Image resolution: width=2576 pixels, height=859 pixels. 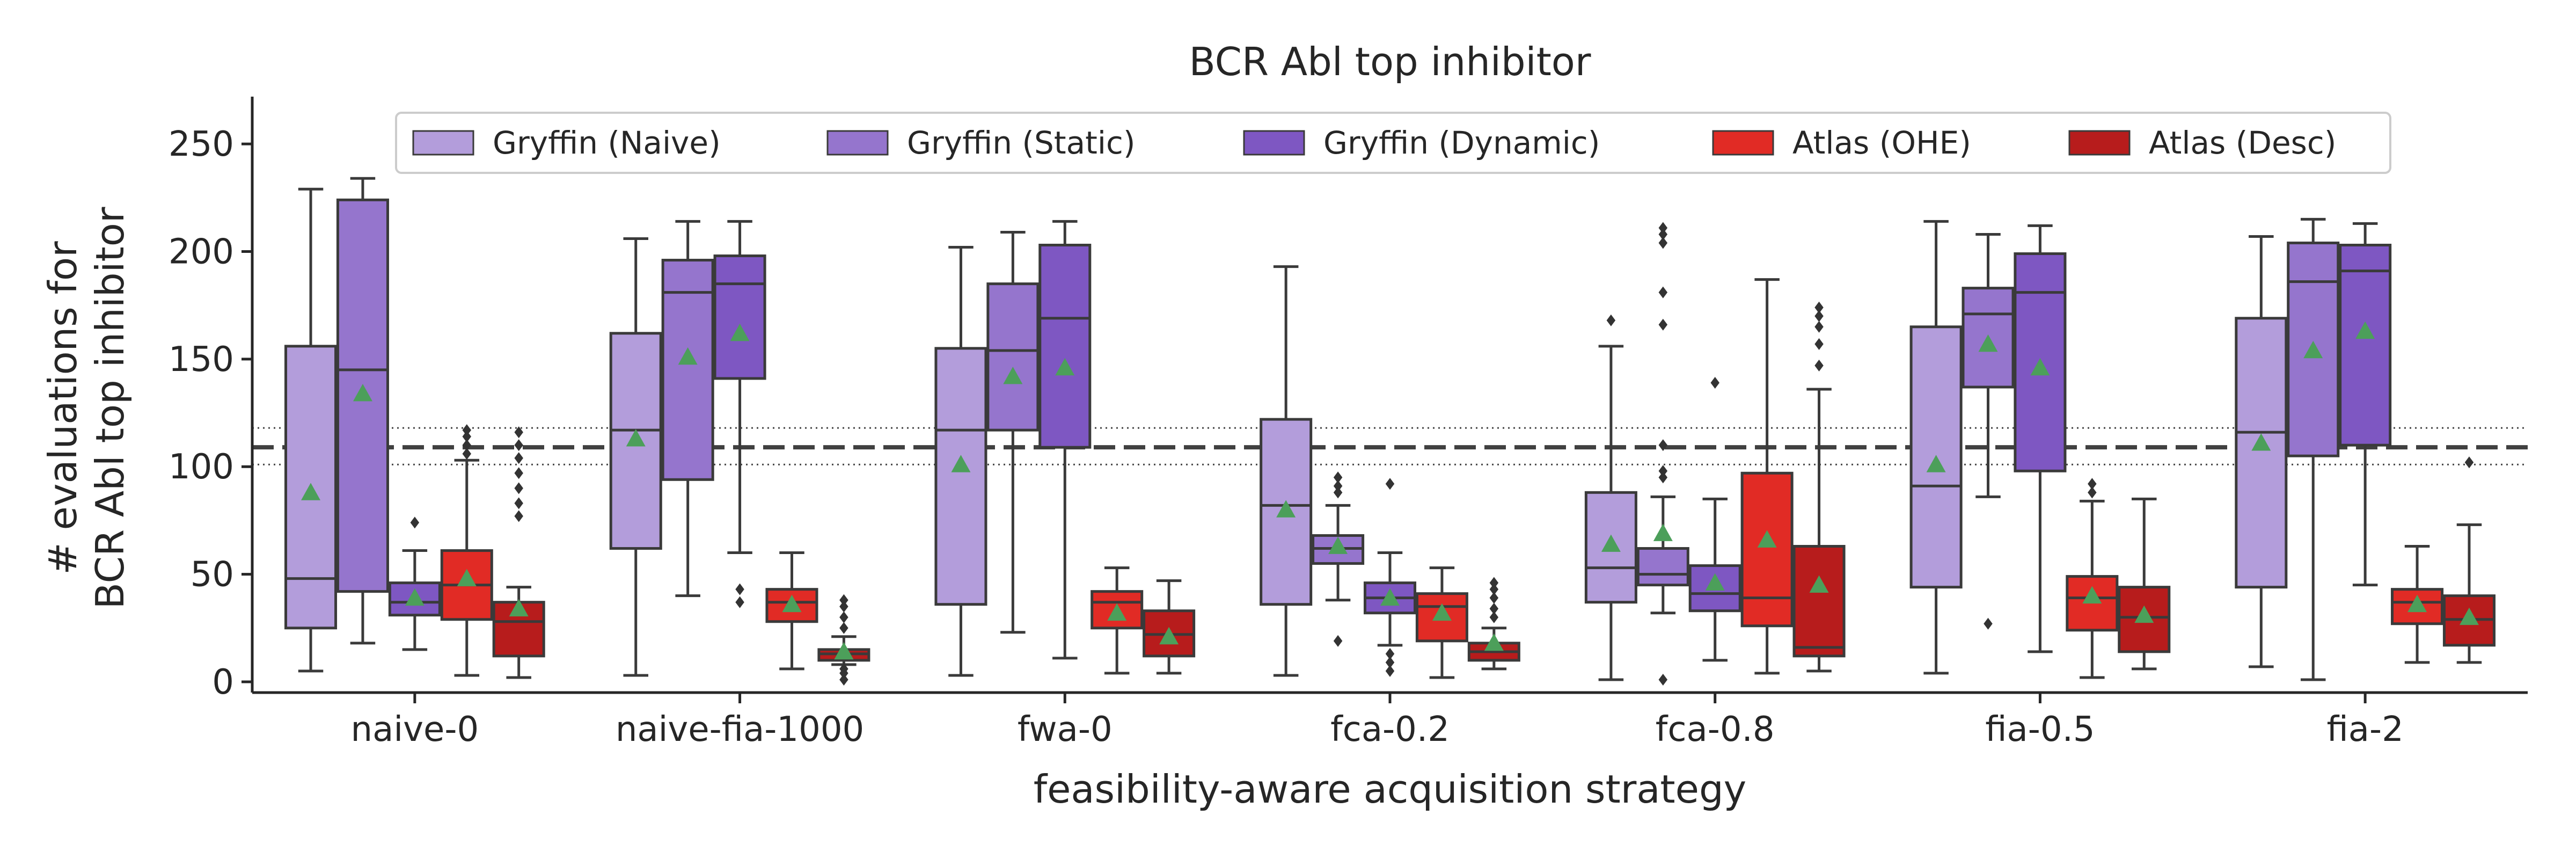 What do you see at coordinates (1390, 789) in the screenshot?
I see `x-axis-label: feasibility-aware acquisition strategy` at bounding box center [1390, 789].